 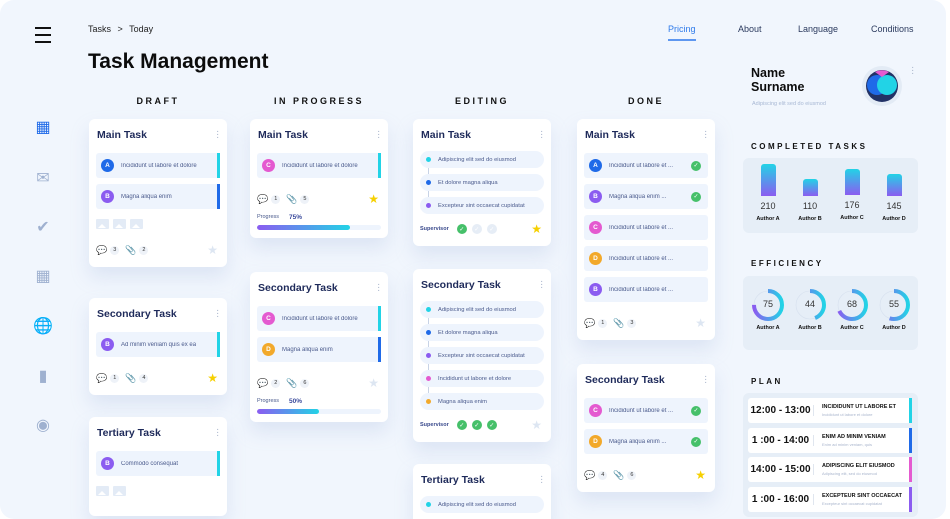 I want to click on avatar, so click(x=882, y=86).